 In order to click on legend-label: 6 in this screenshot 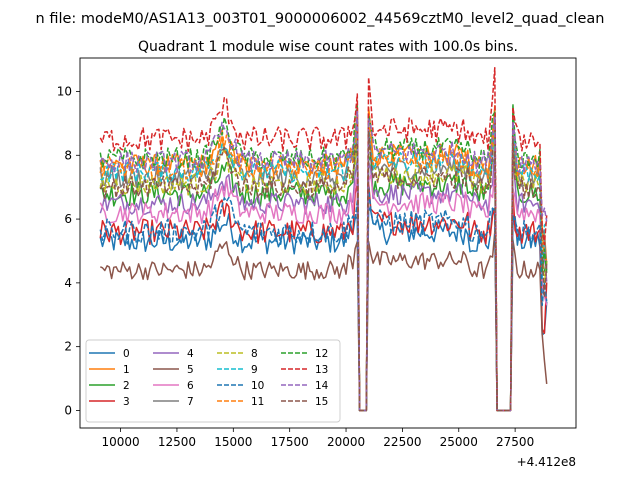, I will do `click(190, 386)`.